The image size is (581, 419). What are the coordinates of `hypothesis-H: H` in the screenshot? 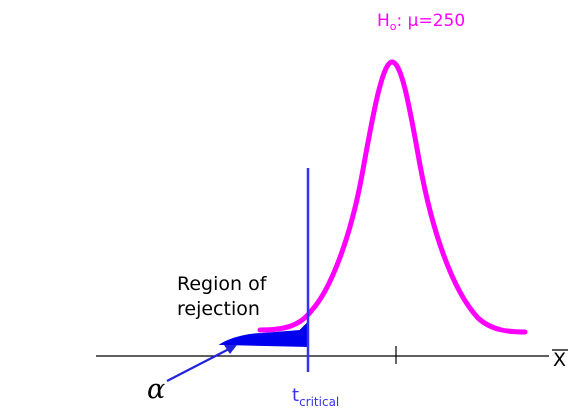 It's located at (383, 21).